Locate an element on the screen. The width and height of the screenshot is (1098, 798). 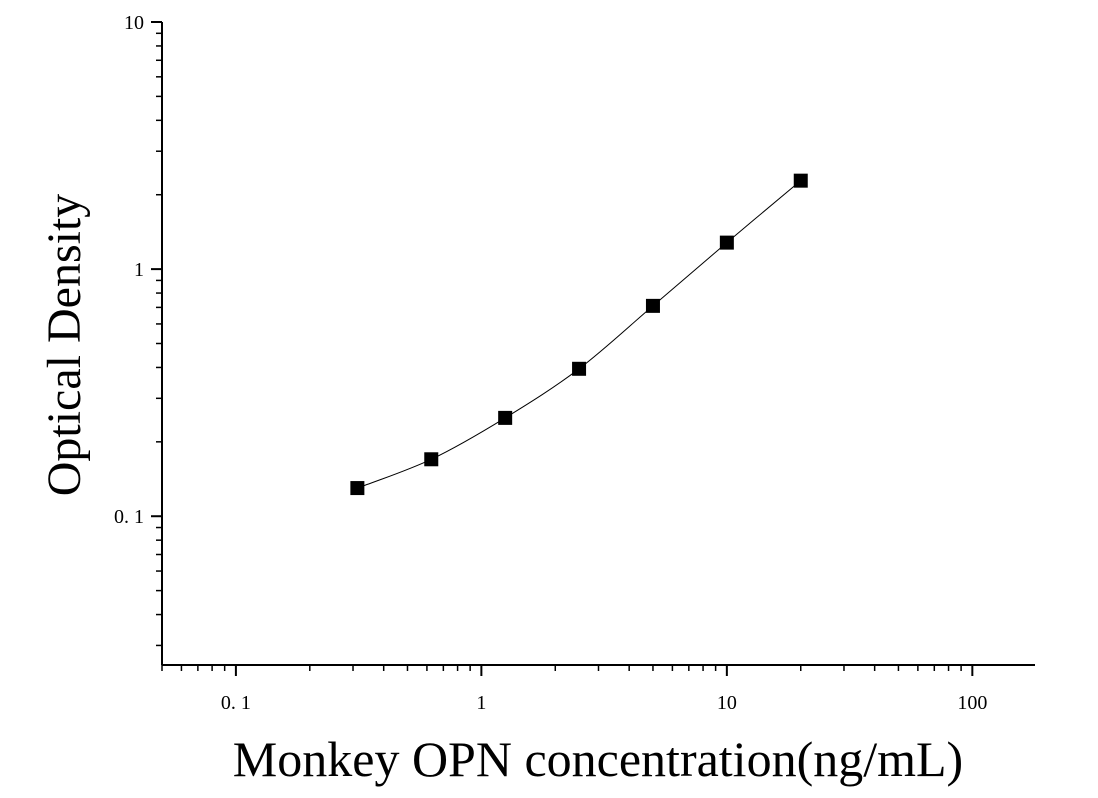
x-tick-label: 0. 1 is located at coordinates (236, 703).